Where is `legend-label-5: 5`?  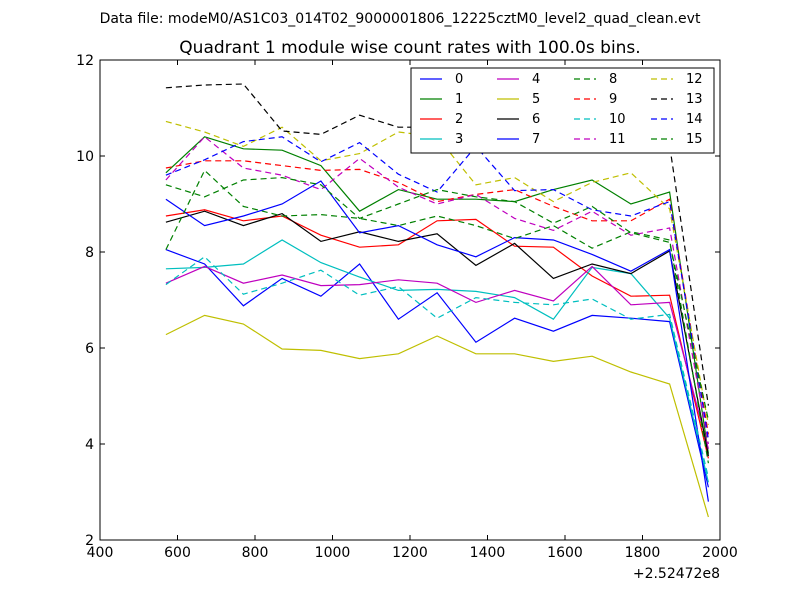
legend-label-5: 5 is located at coordinates (536, 99).